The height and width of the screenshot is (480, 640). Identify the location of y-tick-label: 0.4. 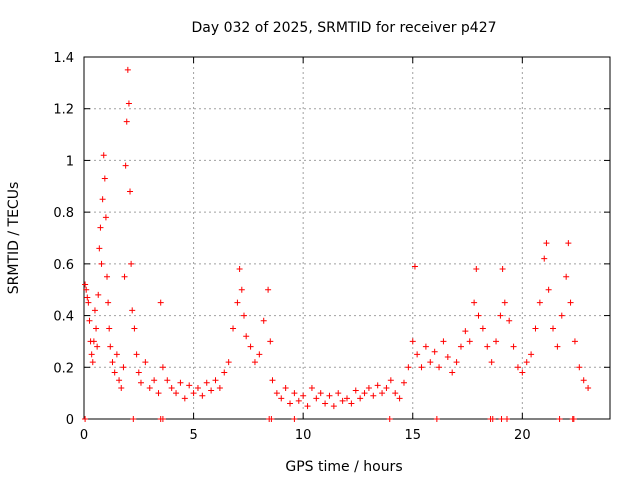
(63, 317).